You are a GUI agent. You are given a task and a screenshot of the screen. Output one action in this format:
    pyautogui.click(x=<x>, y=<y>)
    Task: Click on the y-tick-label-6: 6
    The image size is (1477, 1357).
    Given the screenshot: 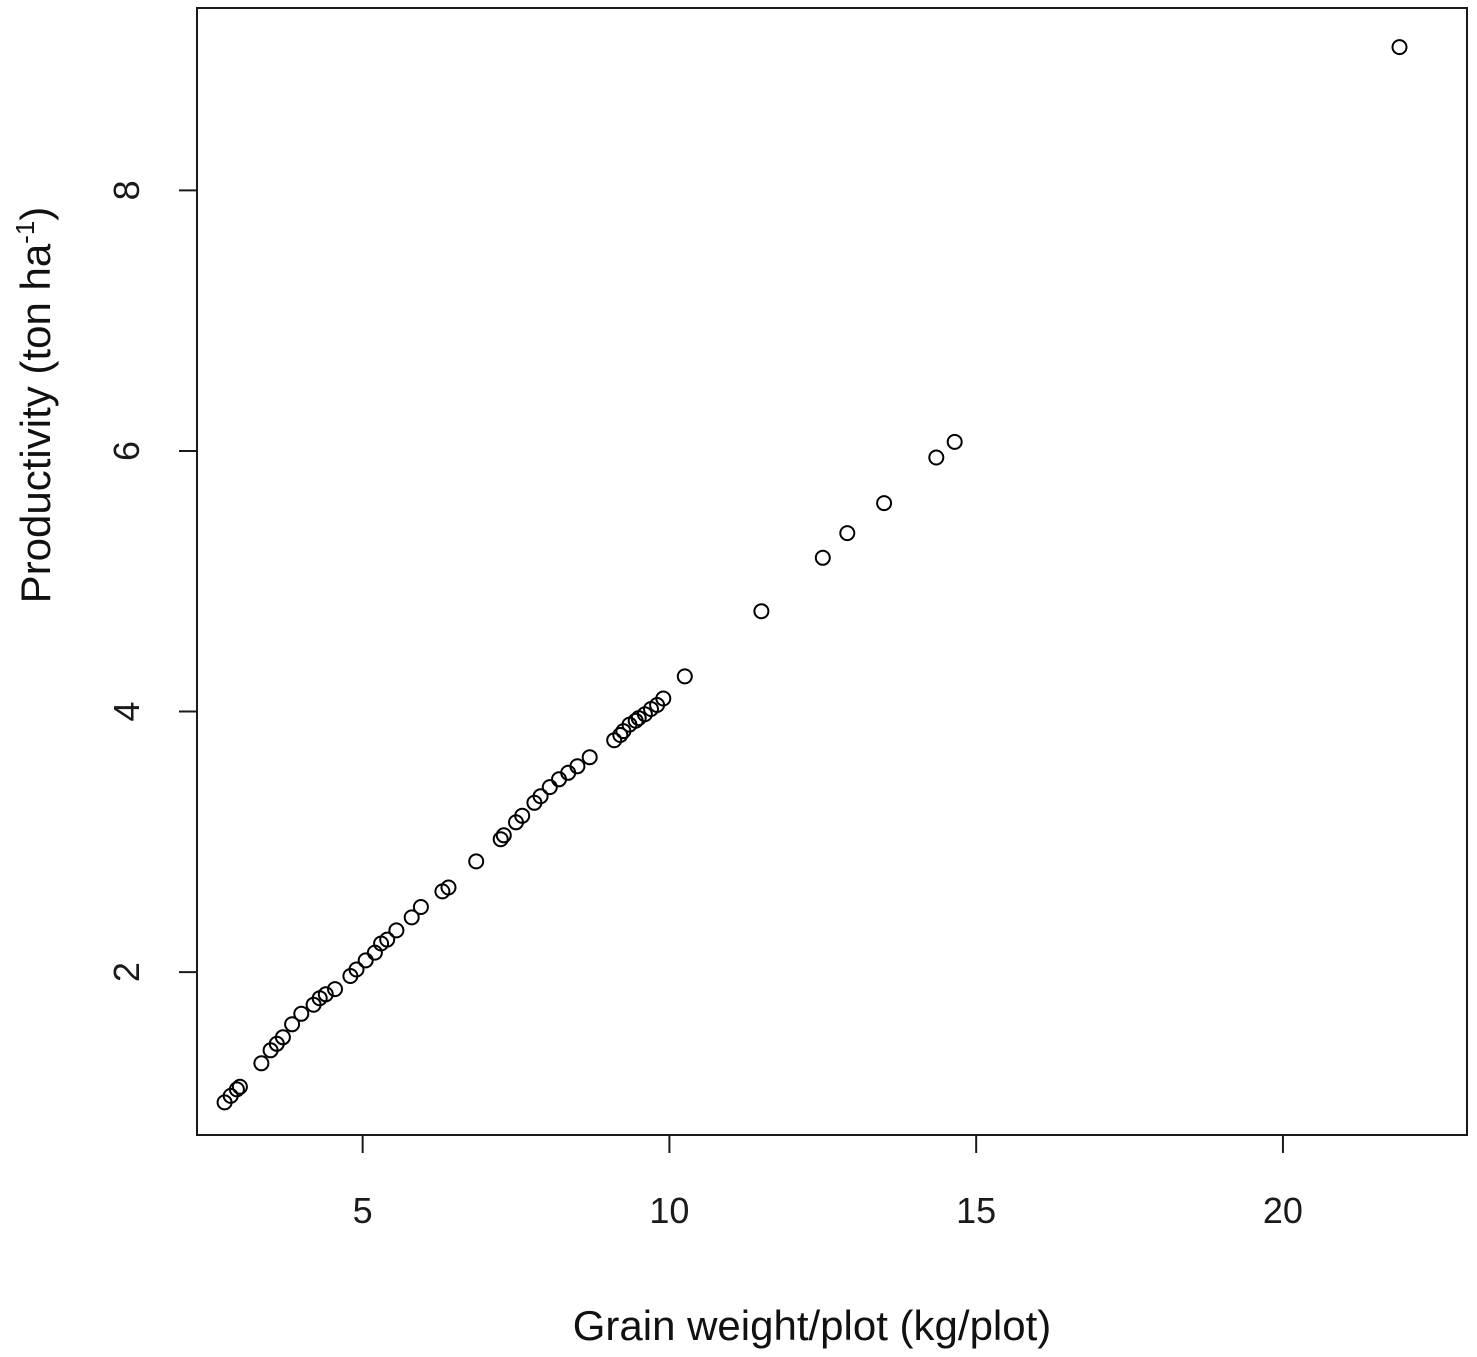 What is the action you would take?
    pyautogui.click(x=126, y=451)
    